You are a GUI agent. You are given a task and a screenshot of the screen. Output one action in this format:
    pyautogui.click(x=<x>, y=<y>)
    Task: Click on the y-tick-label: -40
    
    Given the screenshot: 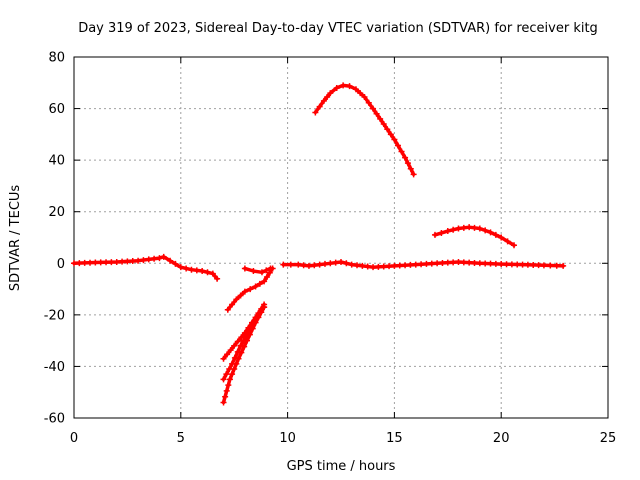 What is the action you would take?
    pyautogui.click(x=54, y=367)
    